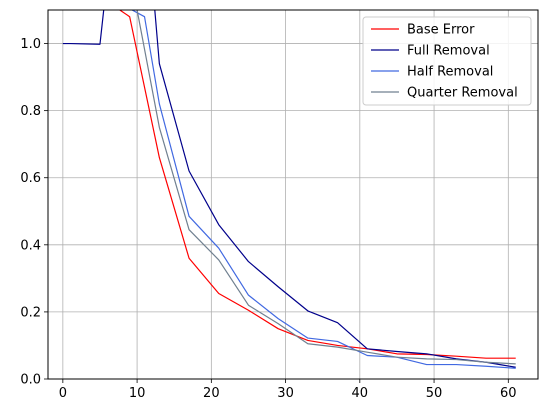 The image size is (547, 413). I want to click on legend-label-quarter-removal: Quarter Removal, so click(462, 93).